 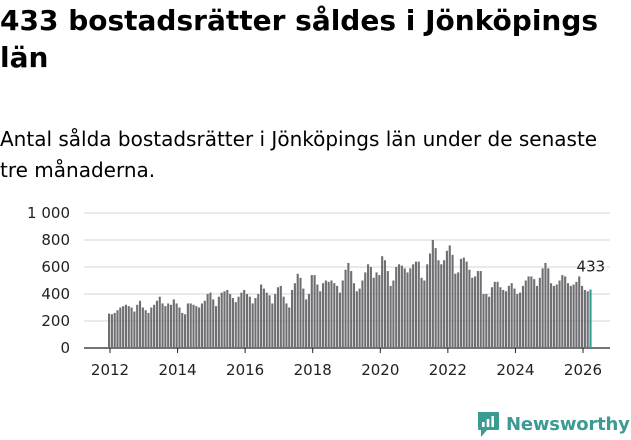 I want to click on x-axis-ticks: 2012 2014 2016 2018 2020 2022 2024 2026, so click(x=346, y=363).